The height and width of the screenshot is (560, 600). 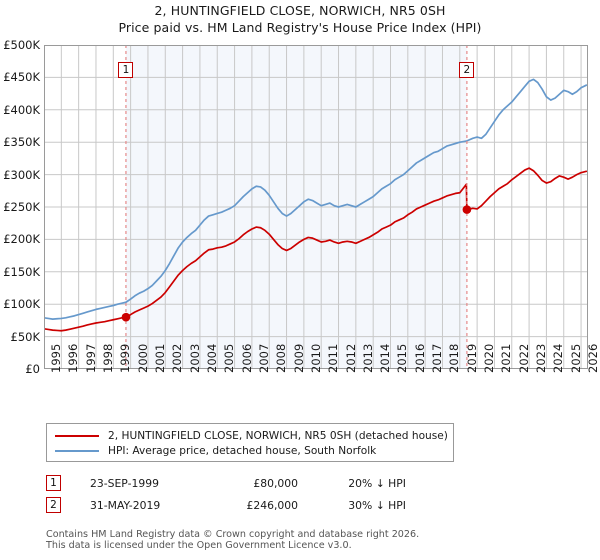 What do you see at coordinates (90, 358) in the screenshot?
I see `x-tick-label: 1997` at bounding box center [90, 358].